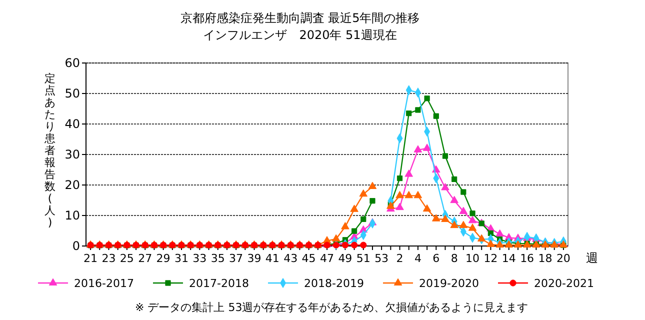 Image resolution: width=645 pixels, height=320 pixels. Describe the element at coordinates (72, 93) in the screenshot. I see `y-tick-label: 50` at that location.